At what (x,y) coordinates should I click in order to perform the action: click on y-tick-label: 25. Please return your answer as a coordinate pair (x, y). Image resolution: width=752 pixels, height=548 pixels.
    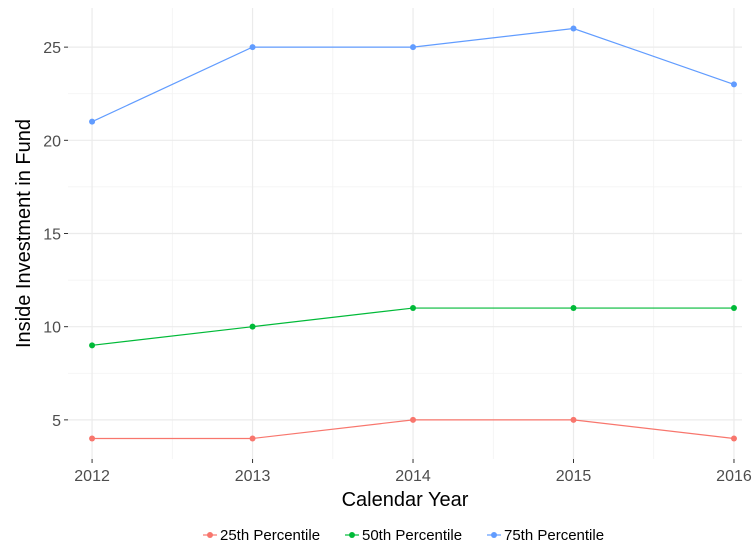
    Looking at the image, I should click on (52, 48).